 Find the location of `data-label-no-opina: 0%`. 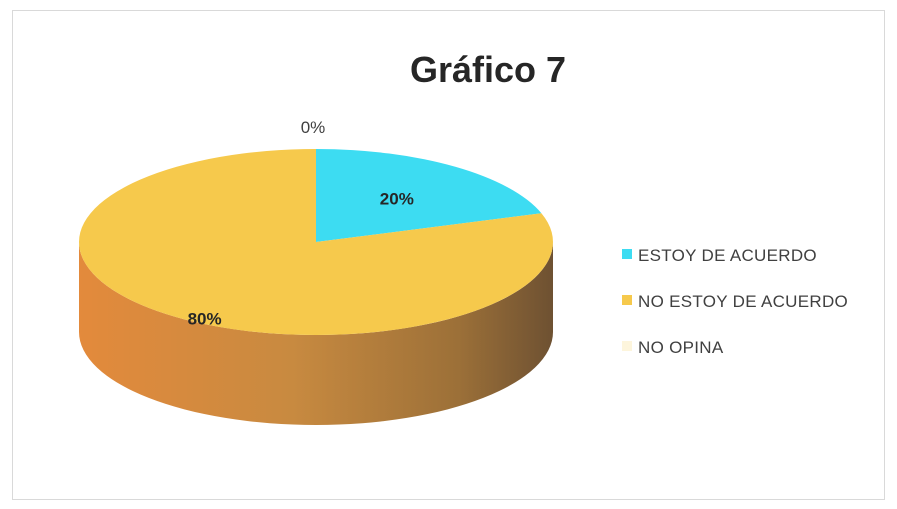

data-label-no-opina: 0% is located at coordinates (313, 127).